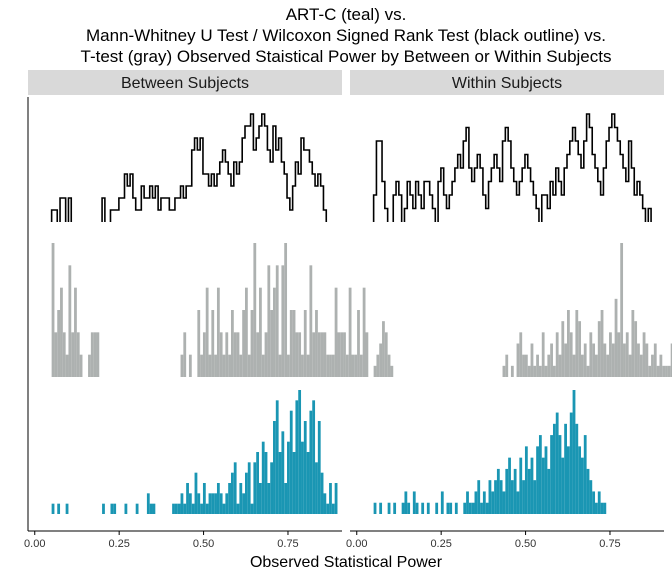 This screenshot has height=576, width=672. Describe the element at coordinates (210, 310) in the screenshot. I see `series-gray-filled` at that location.